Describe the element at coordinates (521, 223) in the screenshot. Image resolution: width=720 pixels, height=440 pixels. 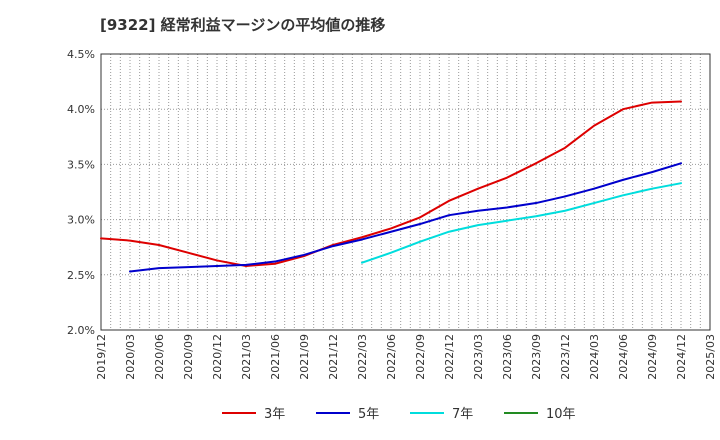
I see `series-line-7年` at that location.